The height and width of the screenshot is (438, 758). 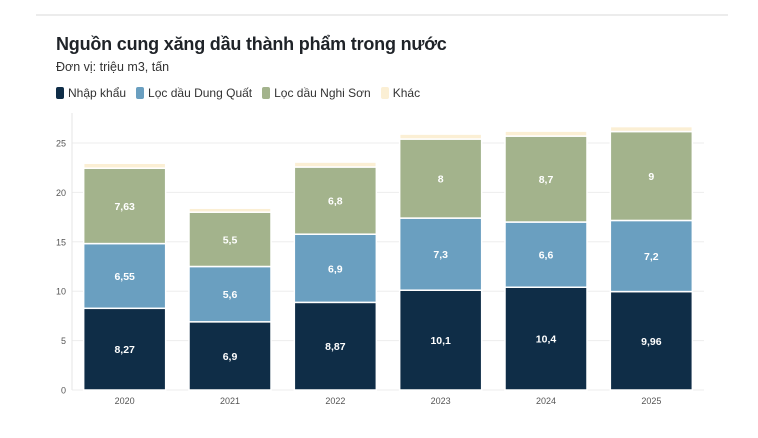 I want to click on data-label: 7,3, so click(x=440, y=255).